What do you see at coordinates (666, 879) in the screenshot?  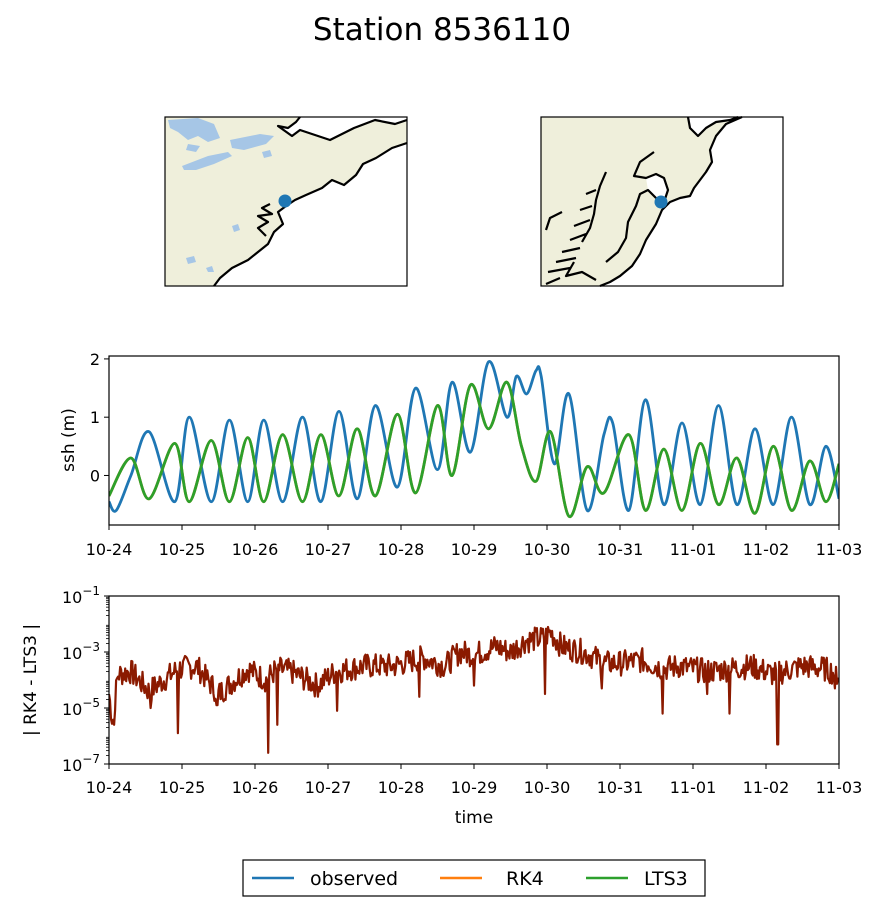 I see `legend-label-lts3: LTS3` at bounding box center [666, 879].